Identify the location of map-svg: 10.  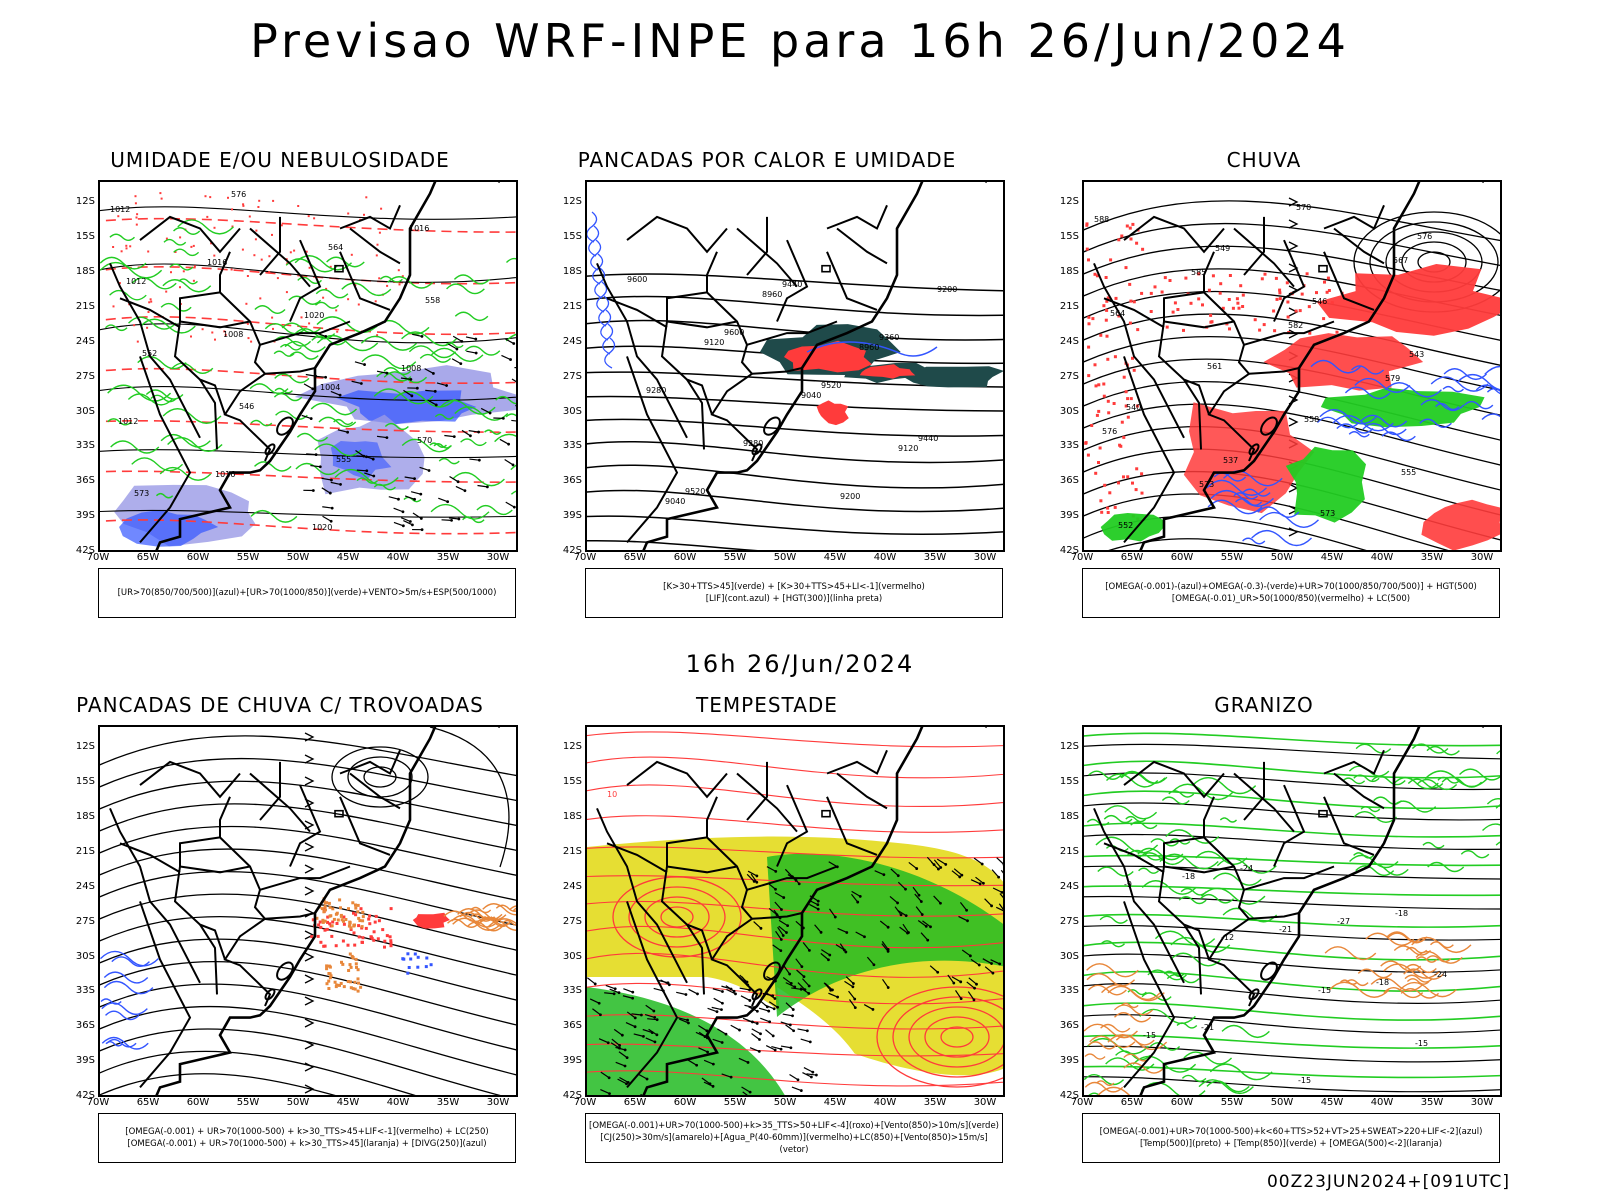
(795, 911).